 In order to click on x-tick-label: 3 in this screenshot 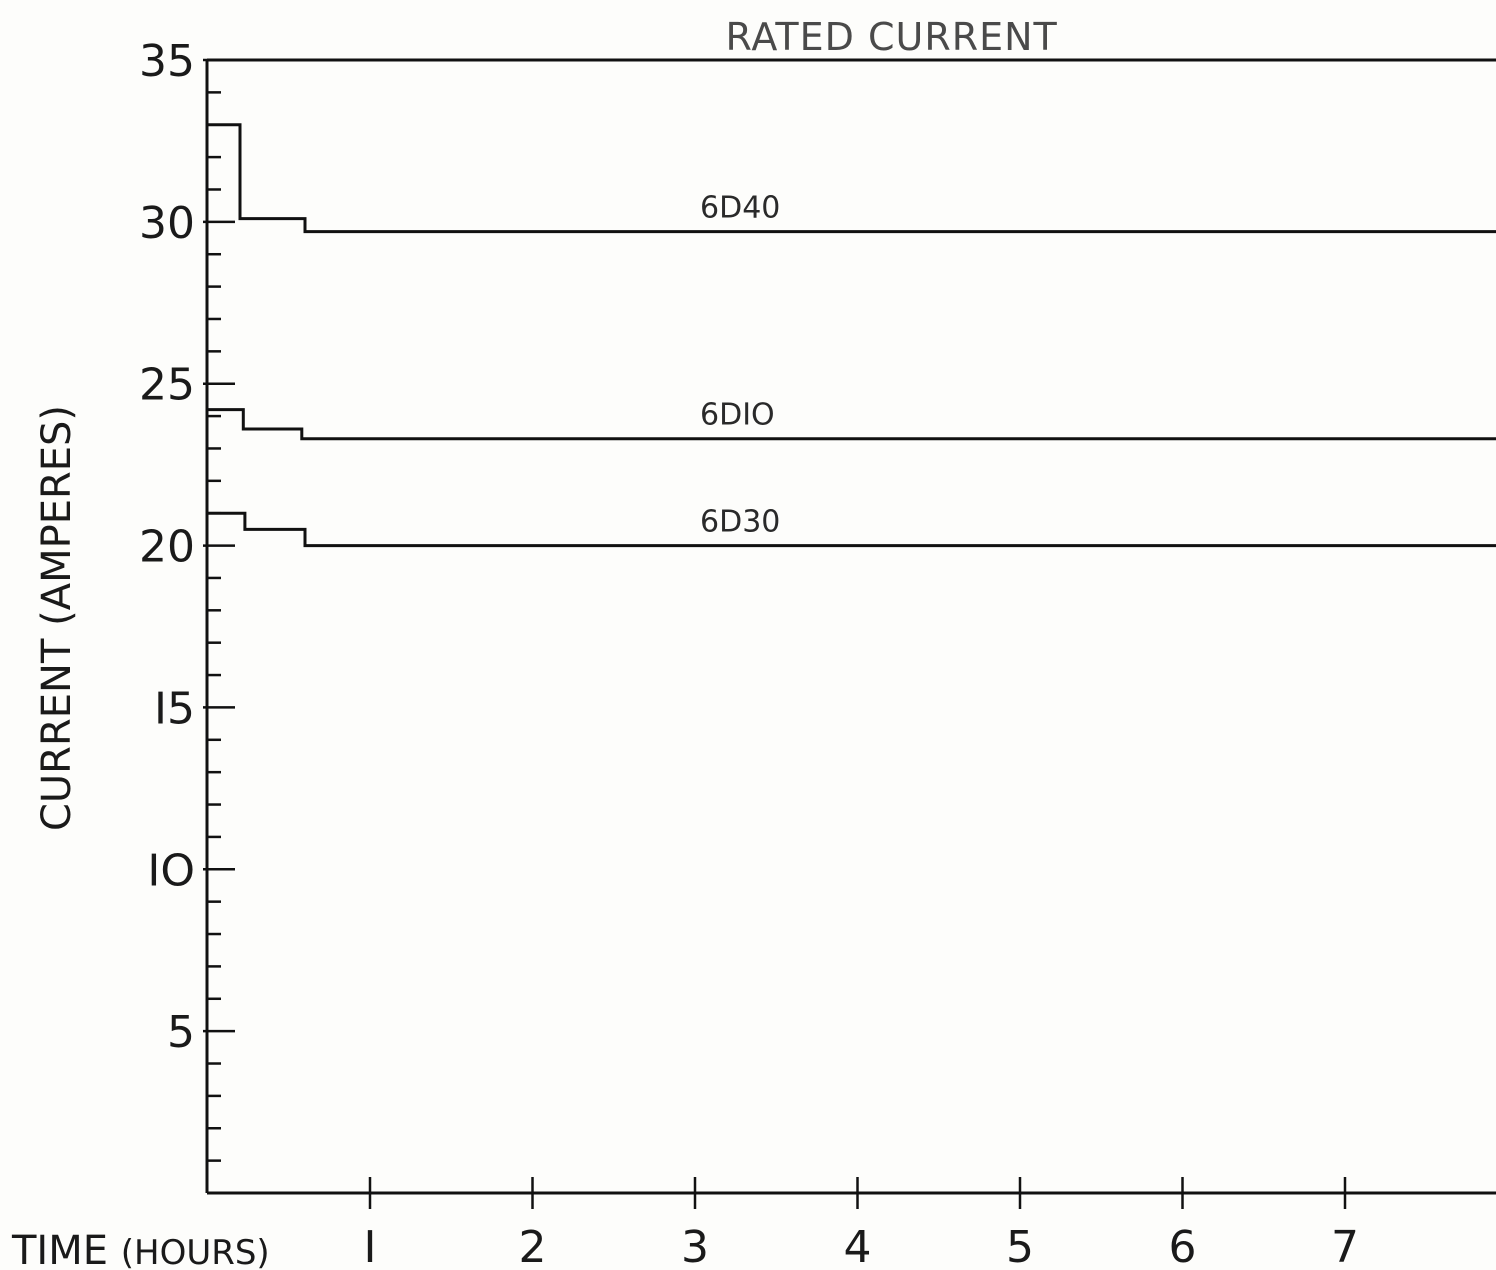, I will do `click(695, 1246)`.